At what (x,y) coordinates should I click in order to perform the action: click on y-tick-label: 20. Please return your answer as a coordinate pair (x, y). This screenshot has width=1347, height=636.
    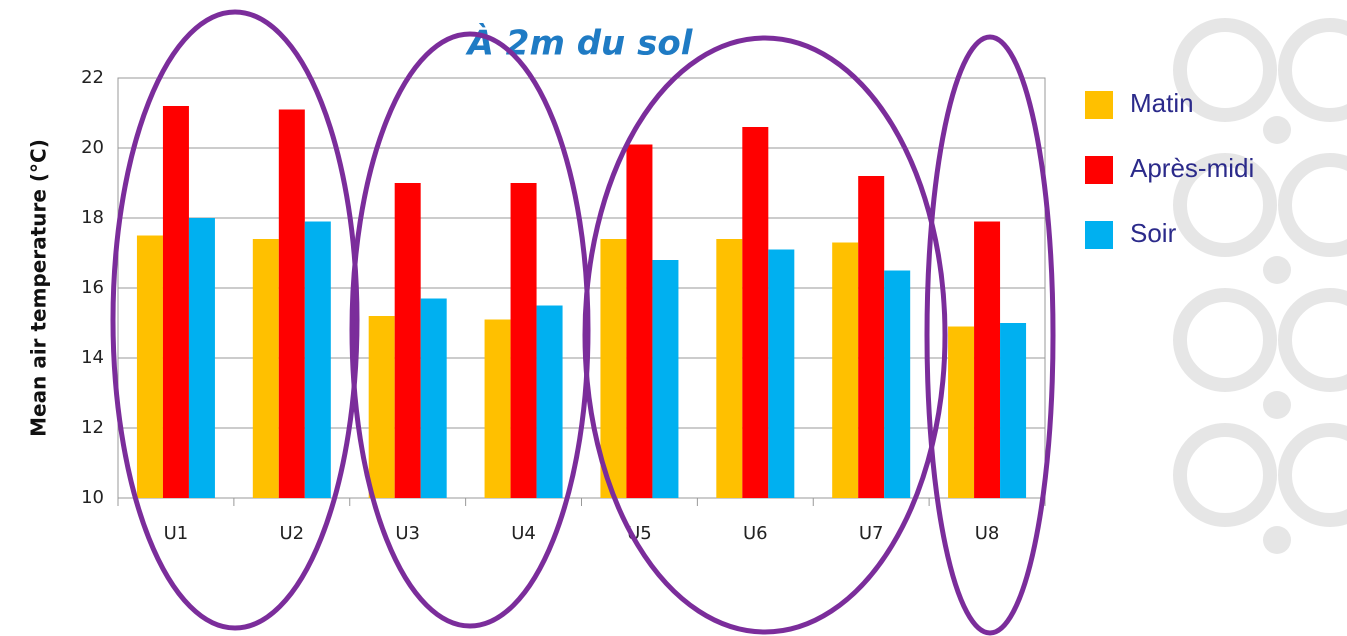
    Looking at the image, I should click on (92, 147).